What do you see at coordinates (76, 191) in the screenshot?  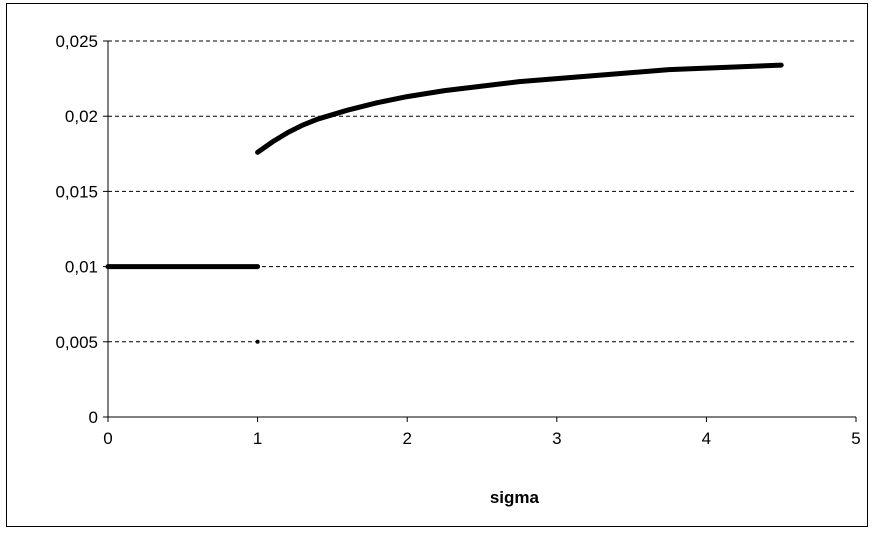 I see `y-tick-label-3: 0,015` at bounding box center [76, 191].